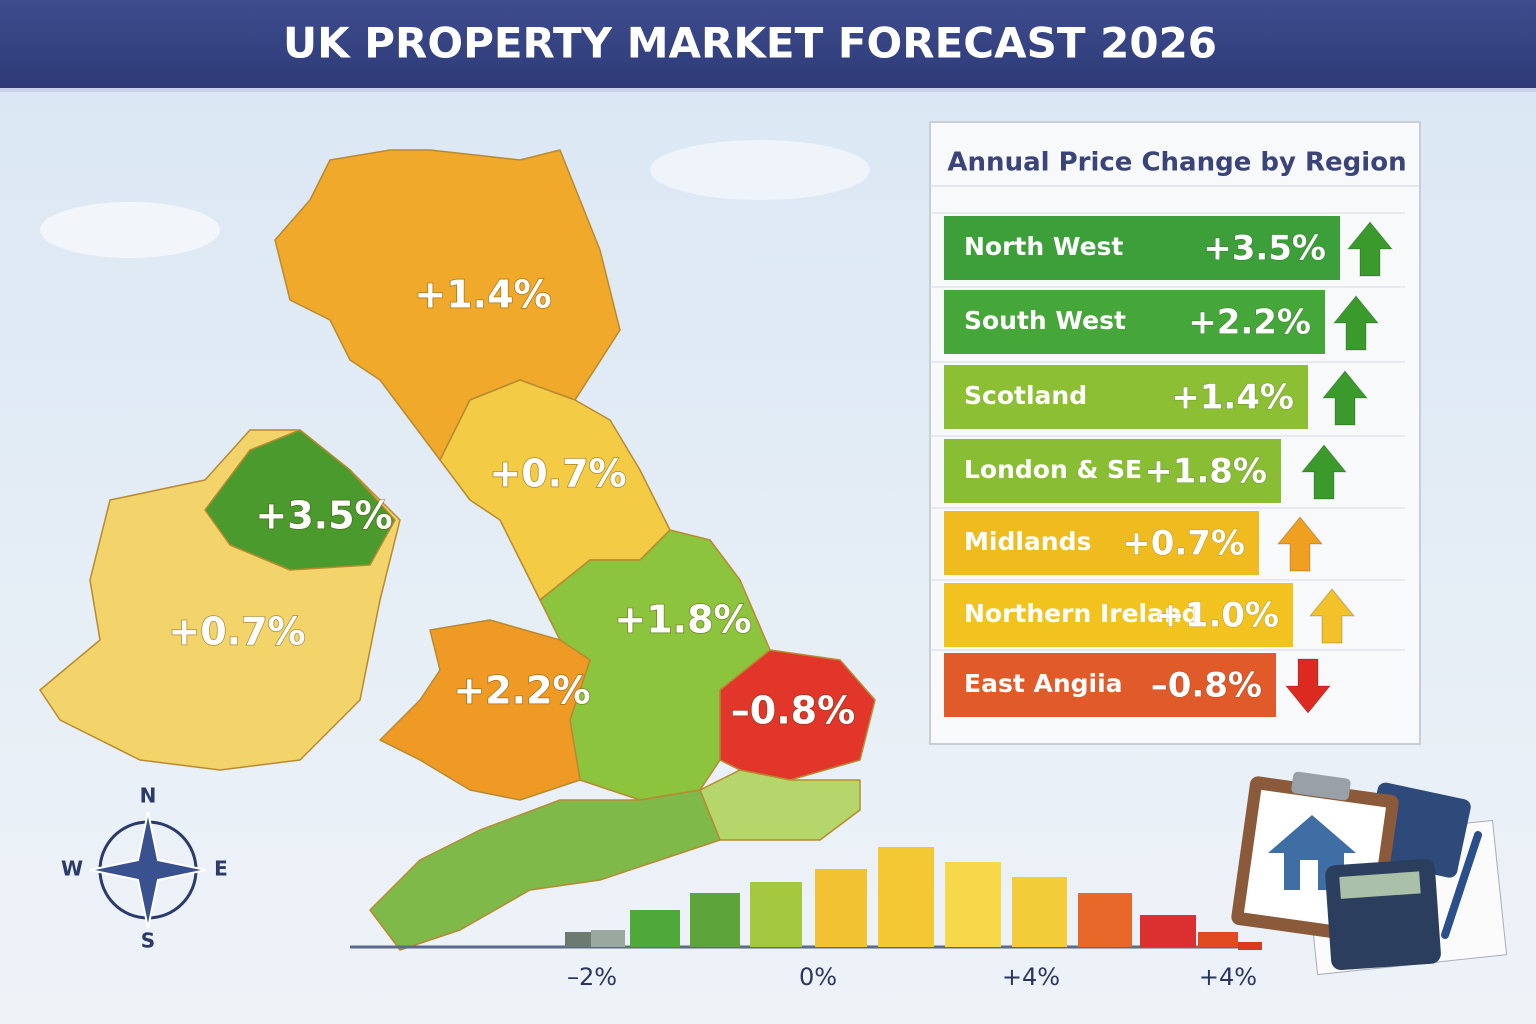  Describe the element at coordinates (545, 870) in the screenshot. I see `region-south-west` at that location.